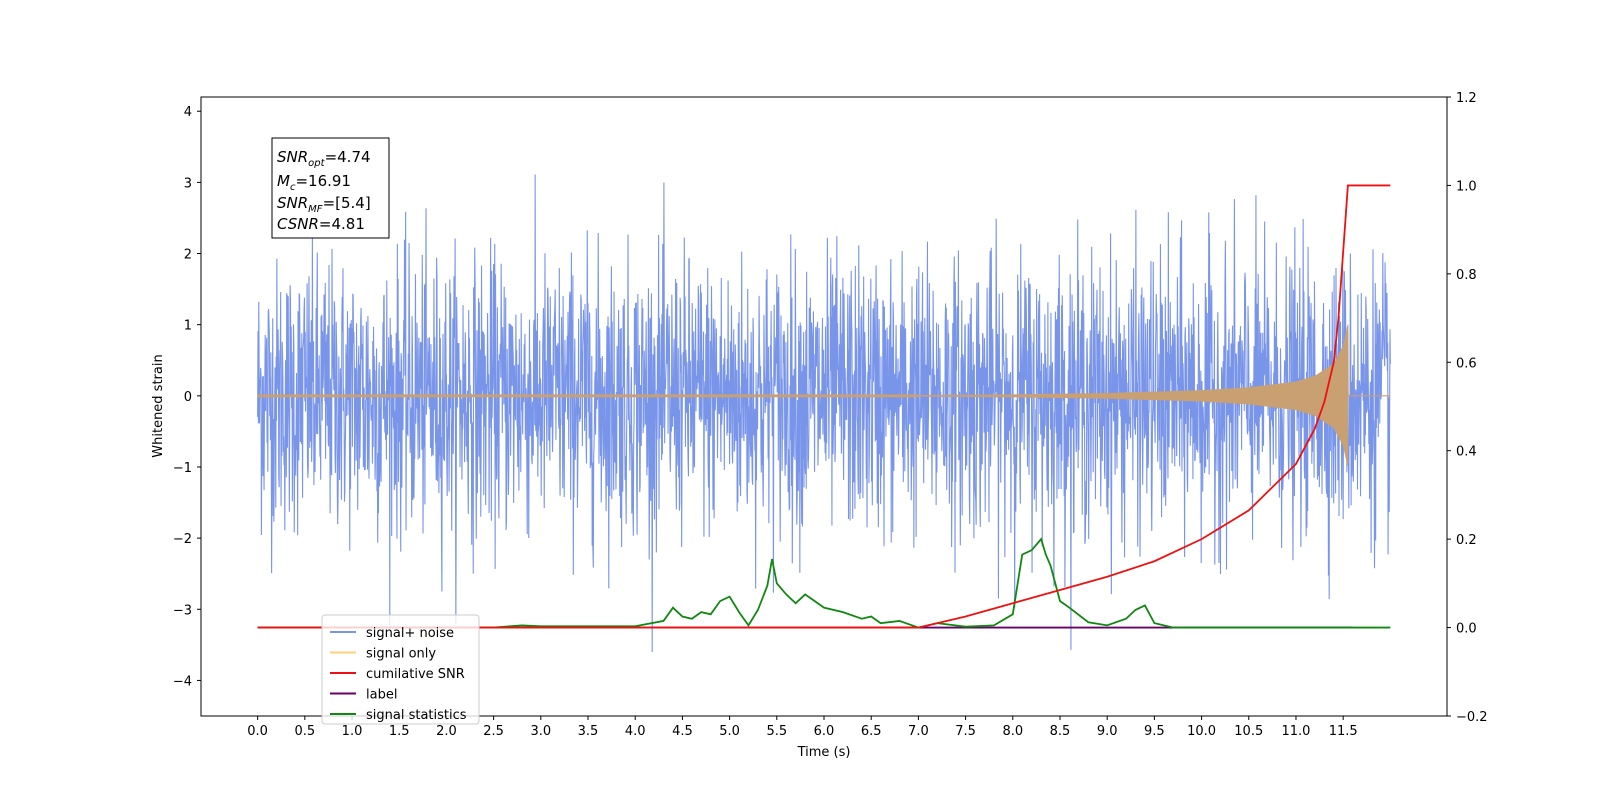 This screenshot has height=800, width=1600. What do you see at coordinates (1343, 731) in the screenshot?
I see `x-tick-label: 11.5` at bounding box center [1343, 731].